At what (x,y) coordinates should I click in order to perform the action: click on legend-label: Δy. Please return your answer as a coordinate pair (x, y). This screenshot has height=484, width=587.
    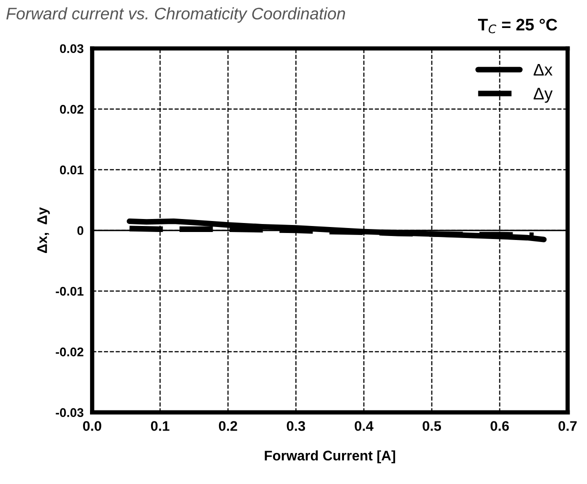
    Looking at the image, I should click on (543, 95).